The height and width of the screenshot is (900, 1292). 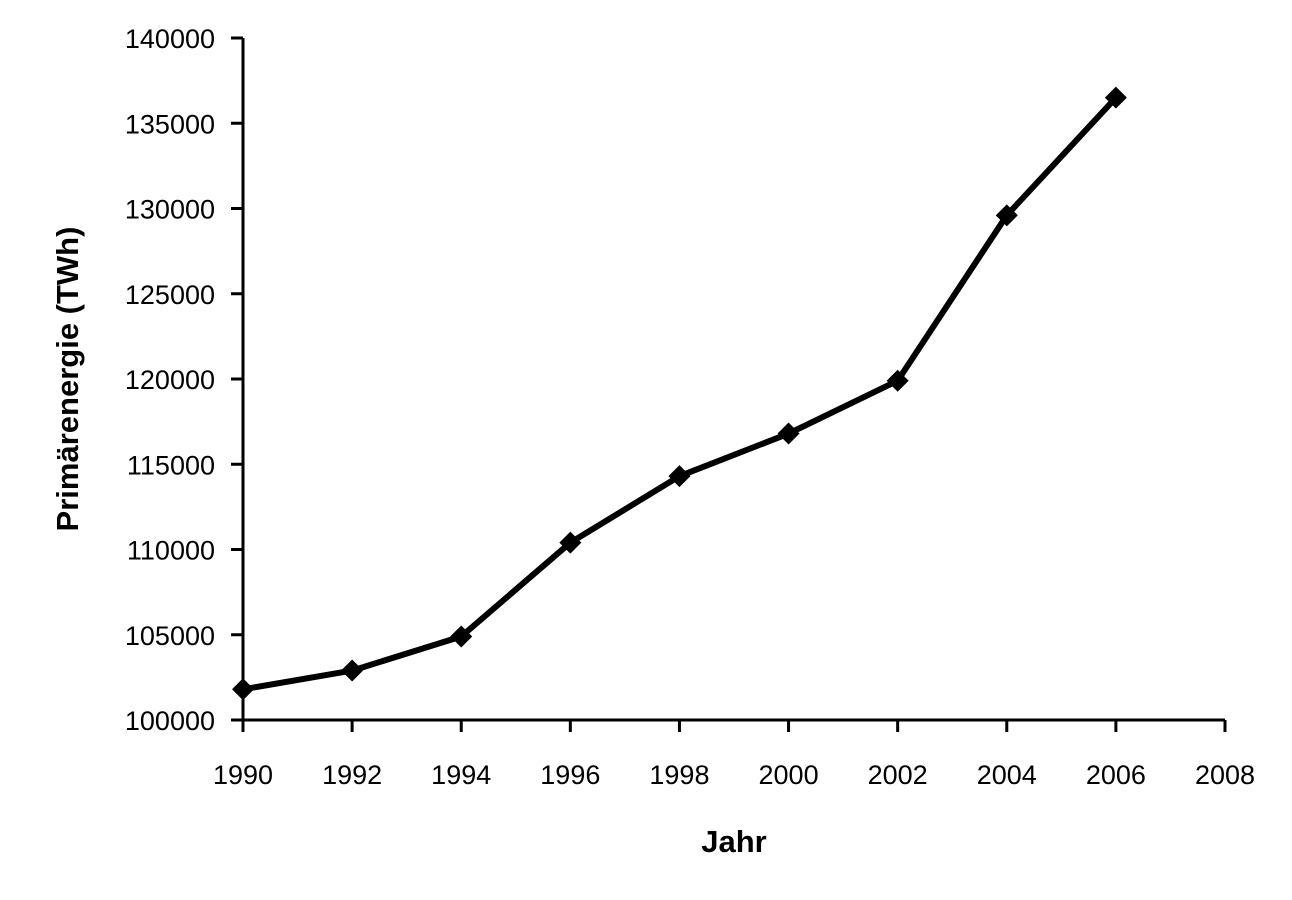 I want to click on y-tick-label: 140000, so click(x=170, y=39).